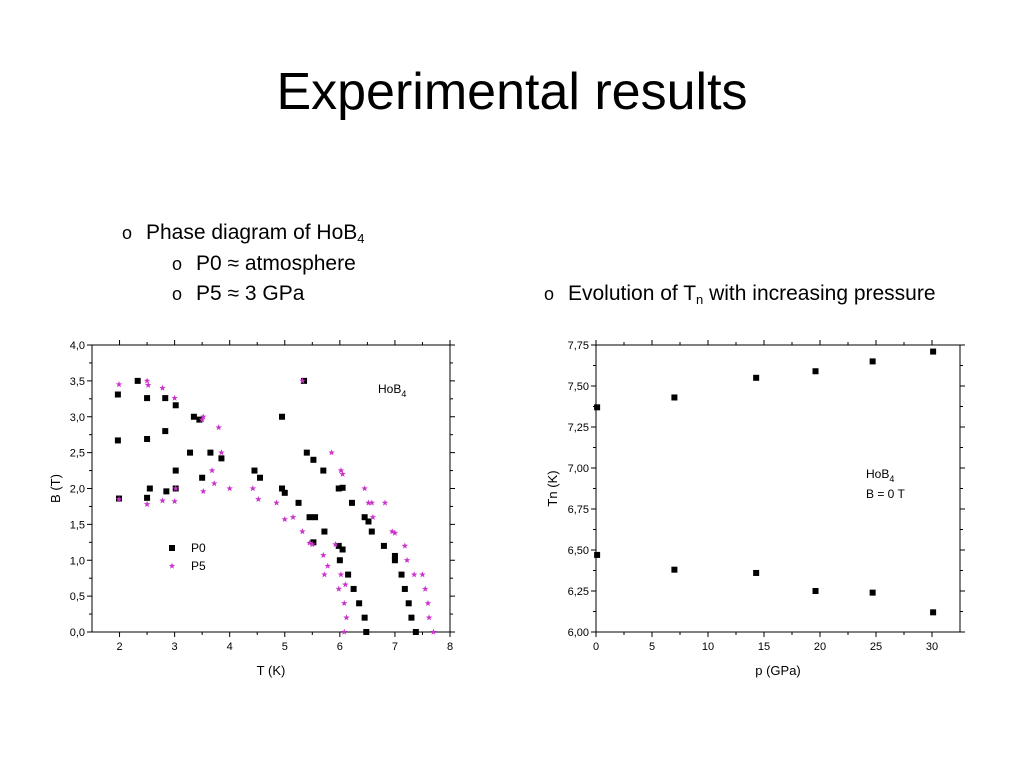  Describe the element at coordinates (819, 293) in the screenshot. I see `bullet-evolution-text-after: with increasing pressure` at that location.